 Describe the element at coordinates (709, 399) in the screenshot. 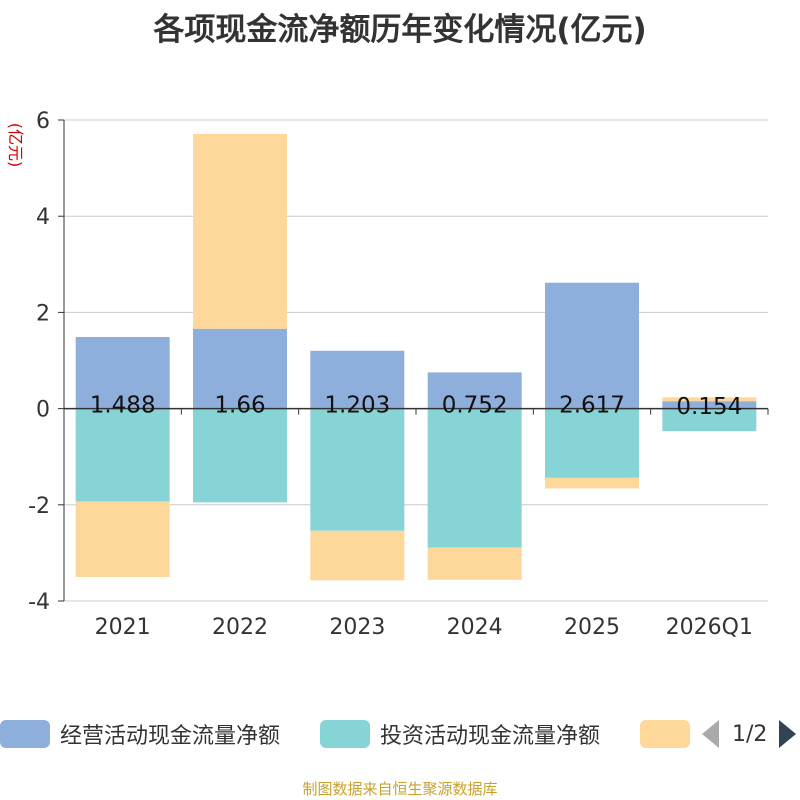

I see `bar-financing-2026Q1` at that location.